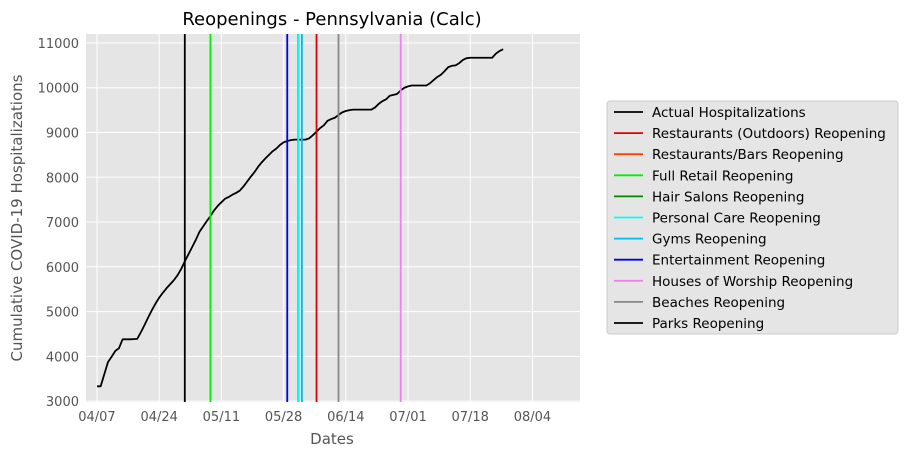  I want to click on y-tick-label: 3000, so click(62, 402).